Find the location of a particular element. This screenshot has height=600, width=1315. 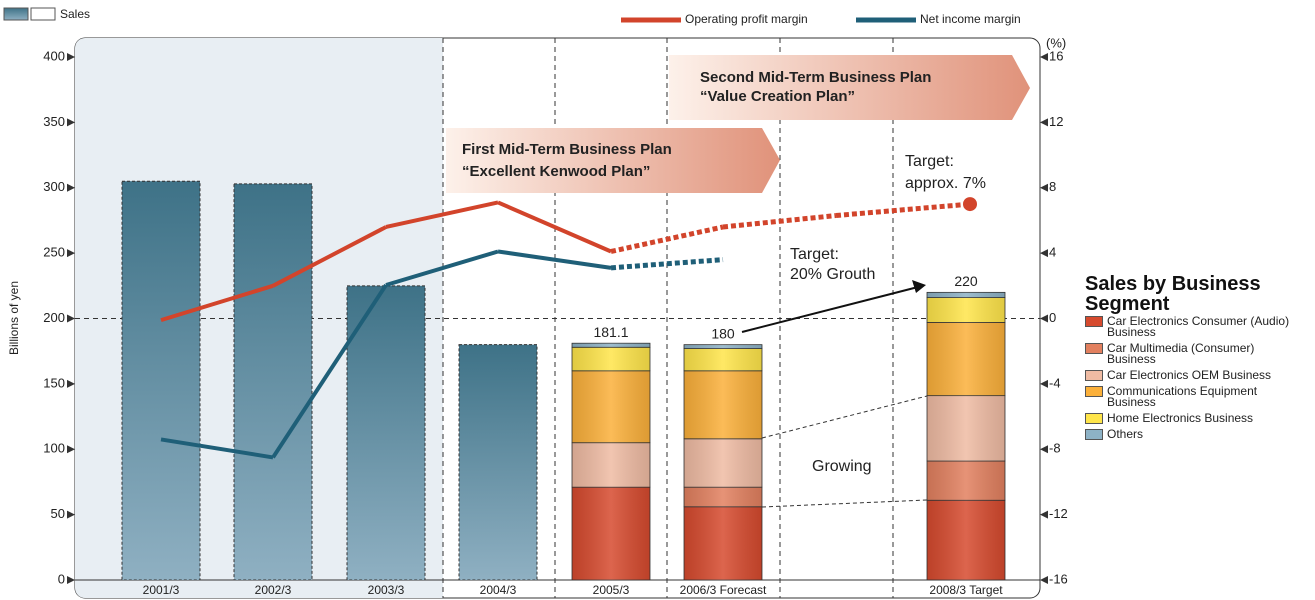

legend-sales is located at coordinates (29, 14).